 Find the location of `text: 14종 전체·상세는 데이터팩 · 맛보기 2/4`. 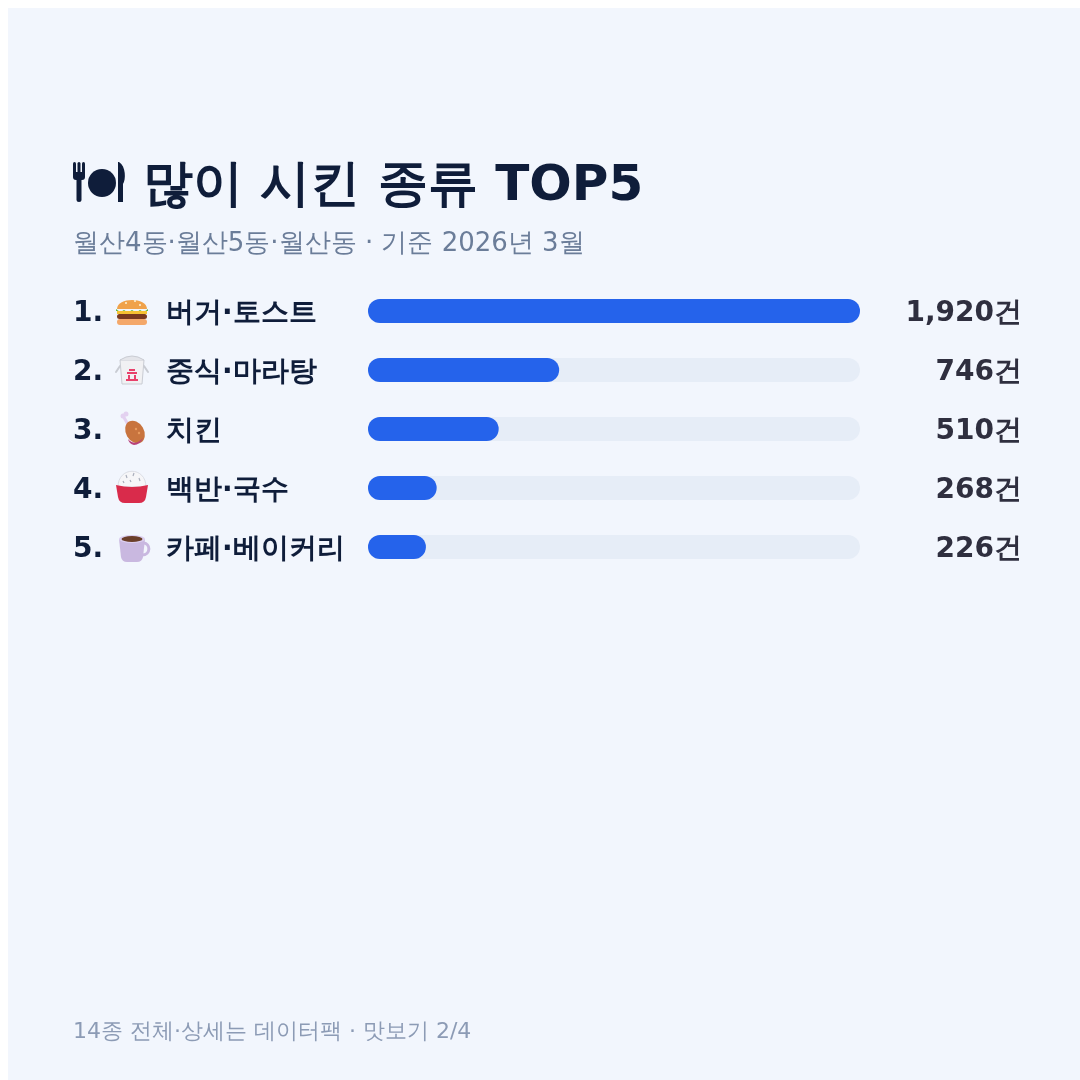

text: 14종 전체·상세는 데이터팩 · 맛보기 2/4 is located at coordinates (272, 1030).